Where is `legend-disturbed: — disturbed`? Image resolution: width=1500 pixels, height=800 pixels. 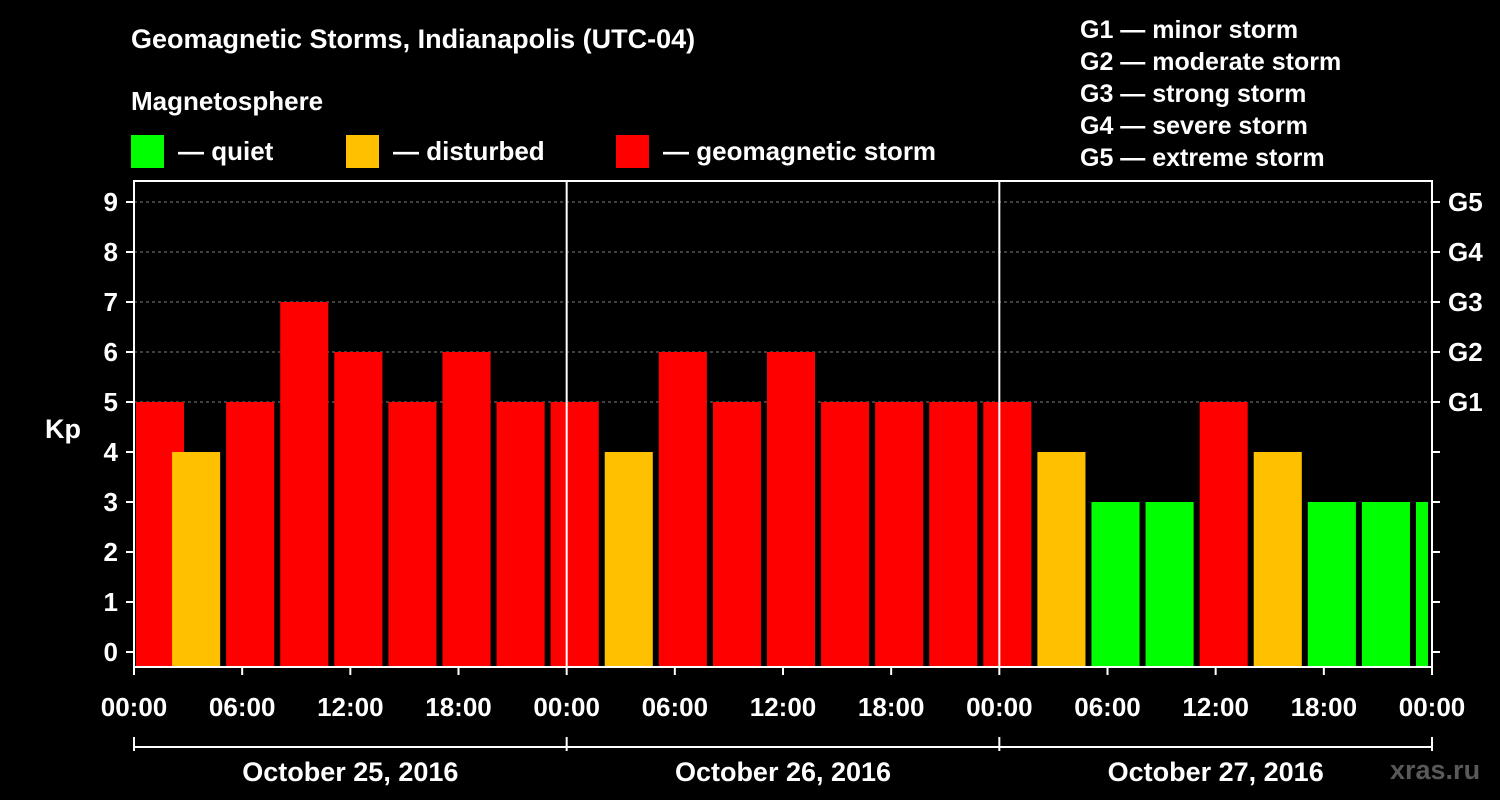
legend-disturbed: — disturbed is located at coordinates (445, 151).